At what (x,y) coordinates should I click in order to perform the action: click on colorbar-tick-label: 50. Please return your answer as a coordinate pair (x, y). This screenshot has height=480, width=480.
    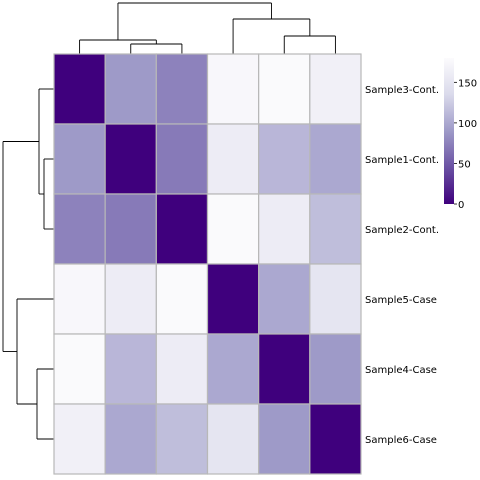
    Looking at the image, I should click on (464, 164).